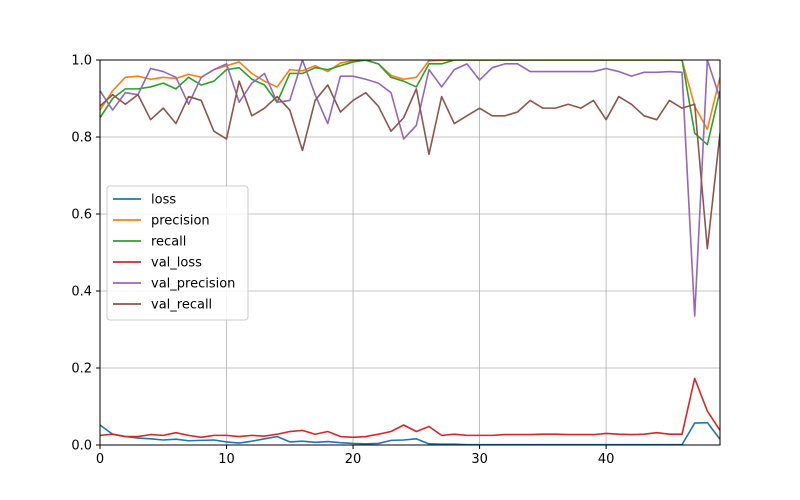 The image size is (800, 500). Describe the element at coordinates (180, 221) in the screenshot. I see `legend-label-precision: precision` at that location.